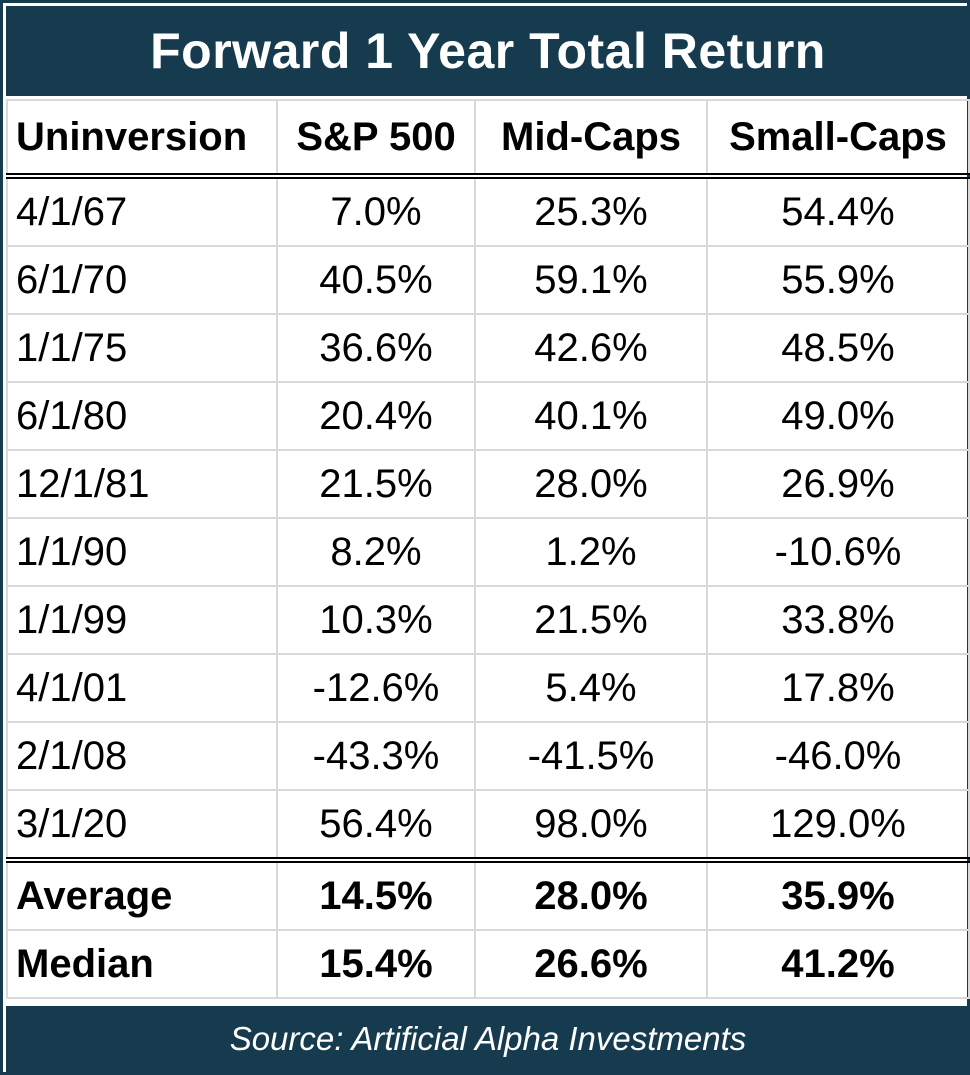 The image size is (970, 1075). What do you see at coordinates (838, 484) in the screenshot?
I see `smallcaps-value: 26.9%` at bounding box center [838, 484].